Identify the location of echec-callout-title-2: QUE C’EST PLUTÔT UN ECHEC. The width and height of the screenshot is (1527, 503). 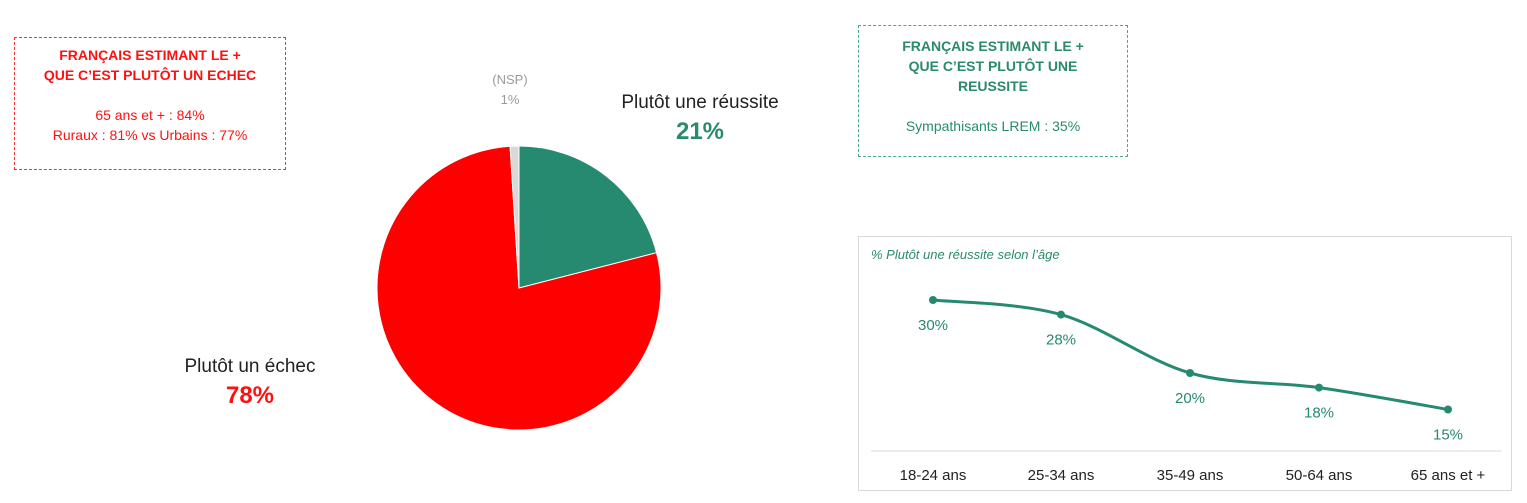
(150, 75).